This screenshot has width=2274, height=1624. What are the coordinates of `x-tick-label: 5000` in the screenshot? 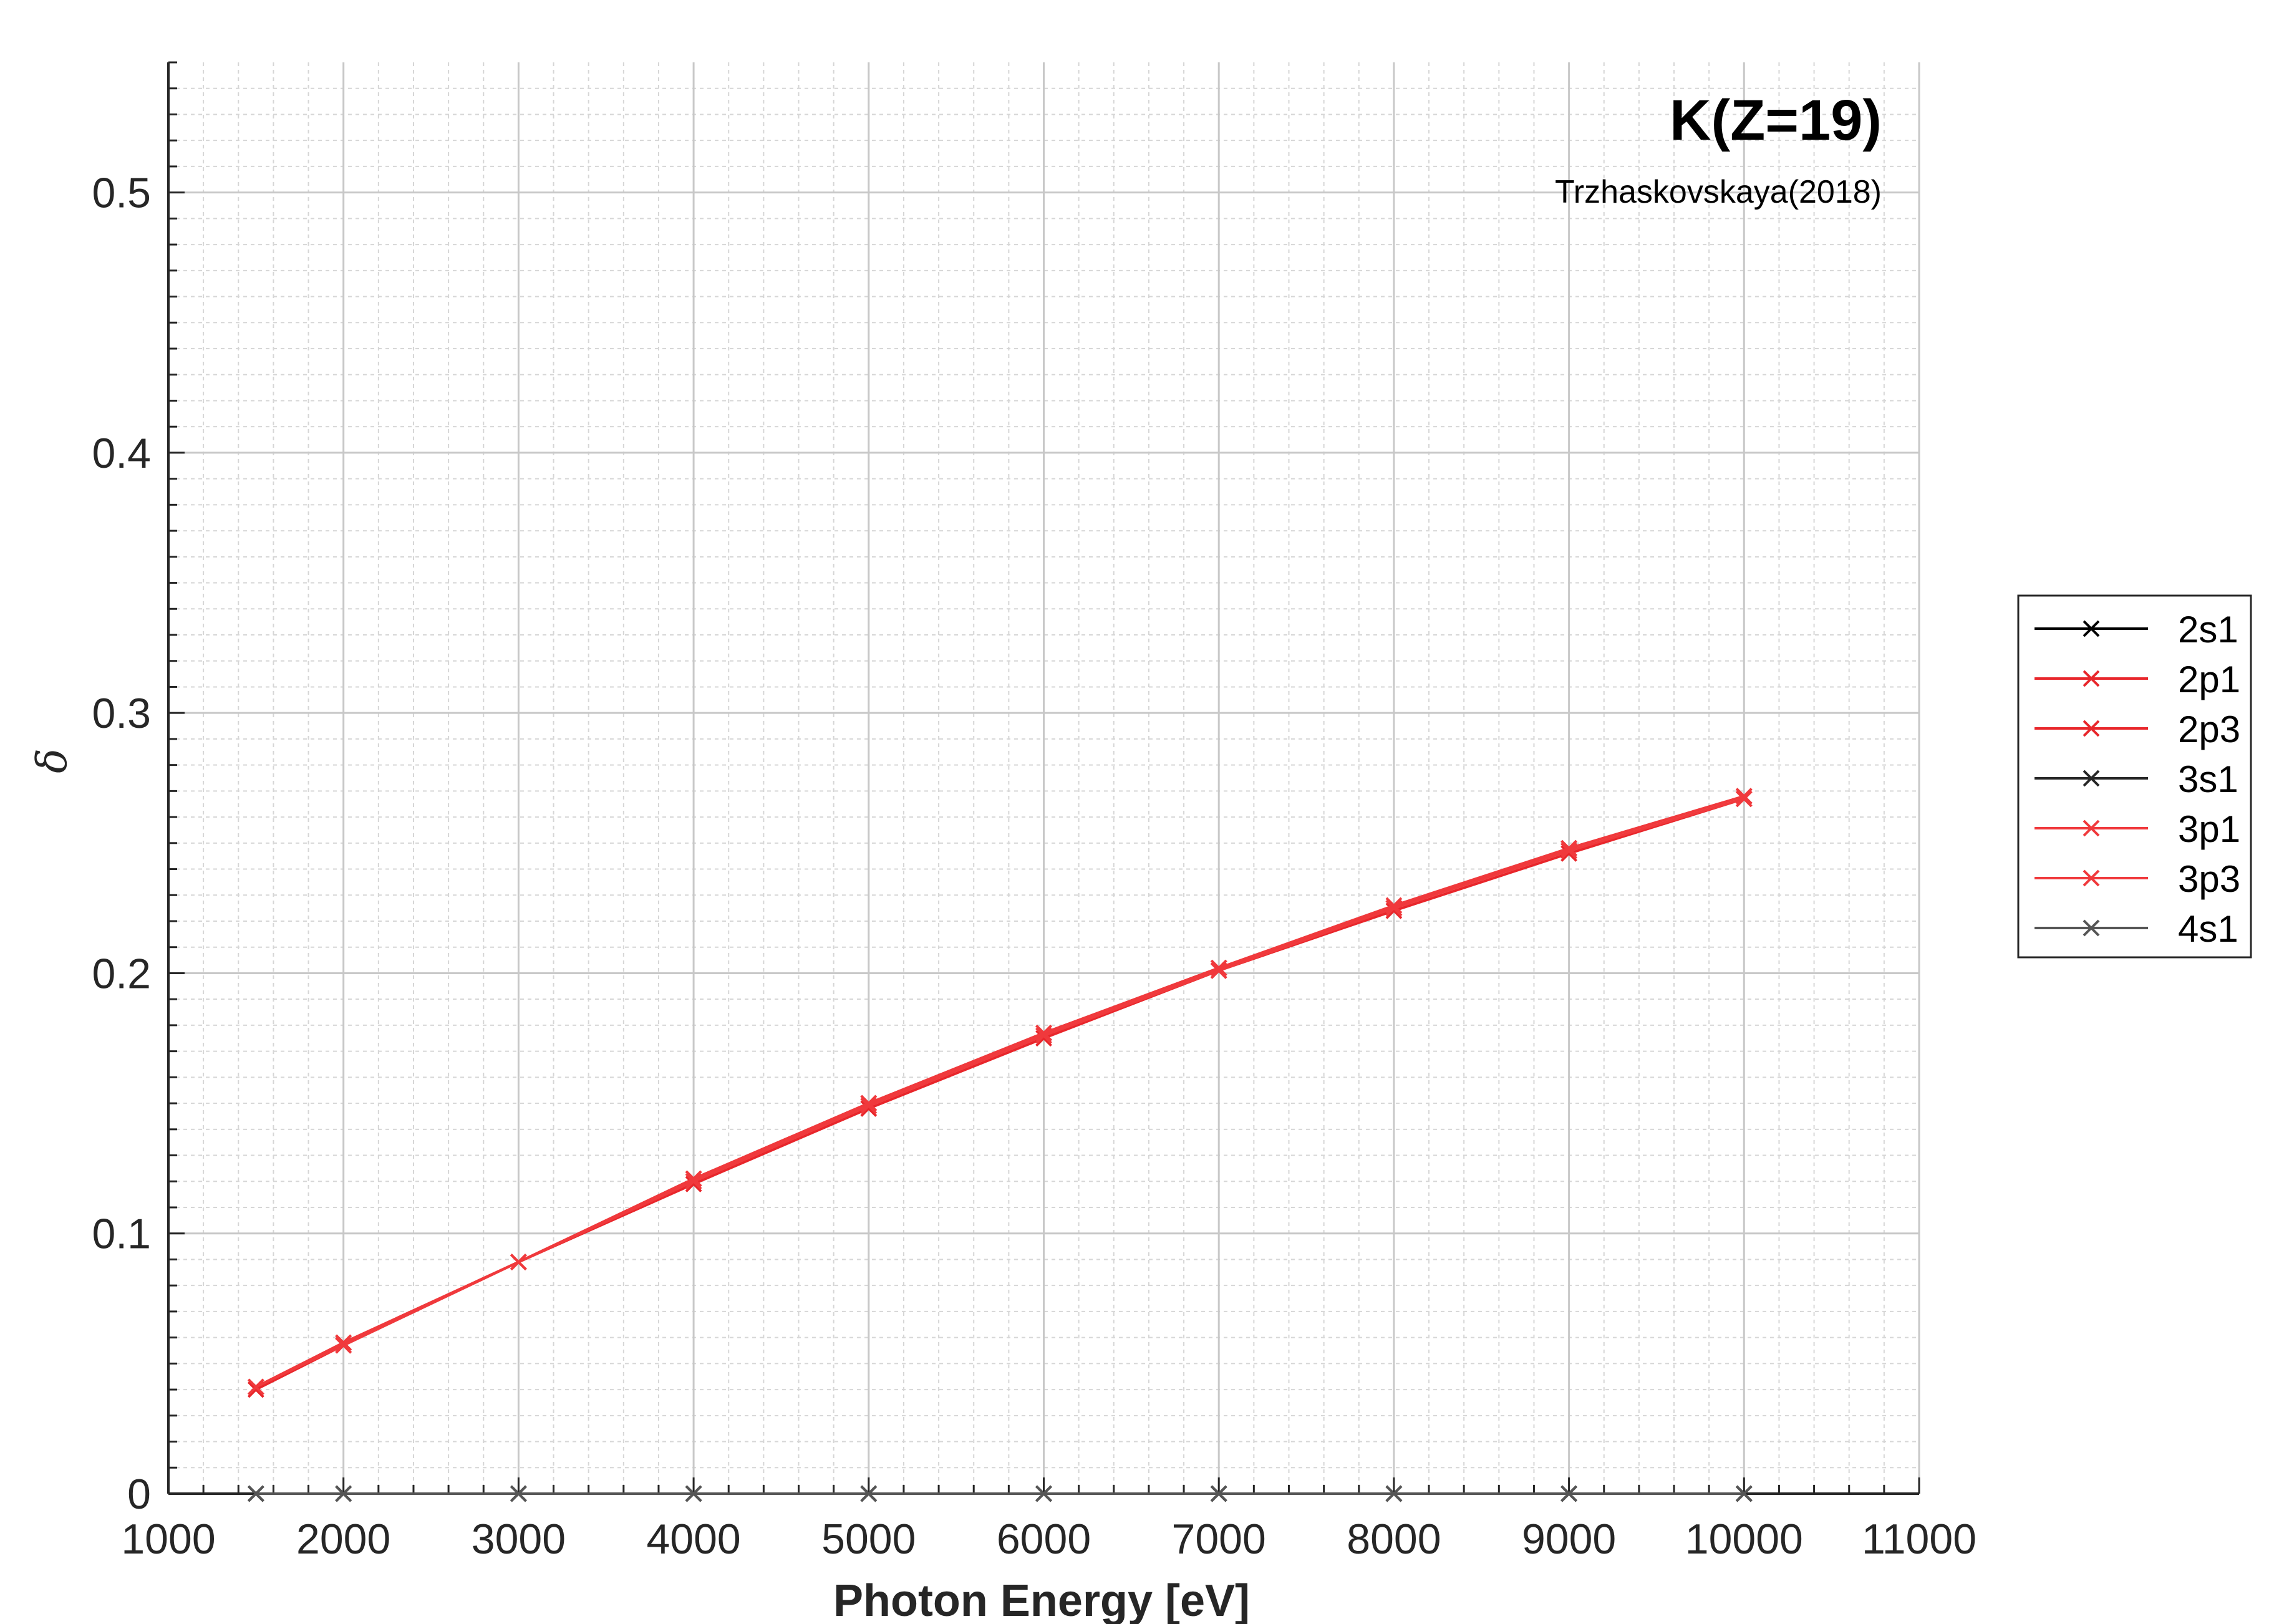 It's located at (868, 1539).